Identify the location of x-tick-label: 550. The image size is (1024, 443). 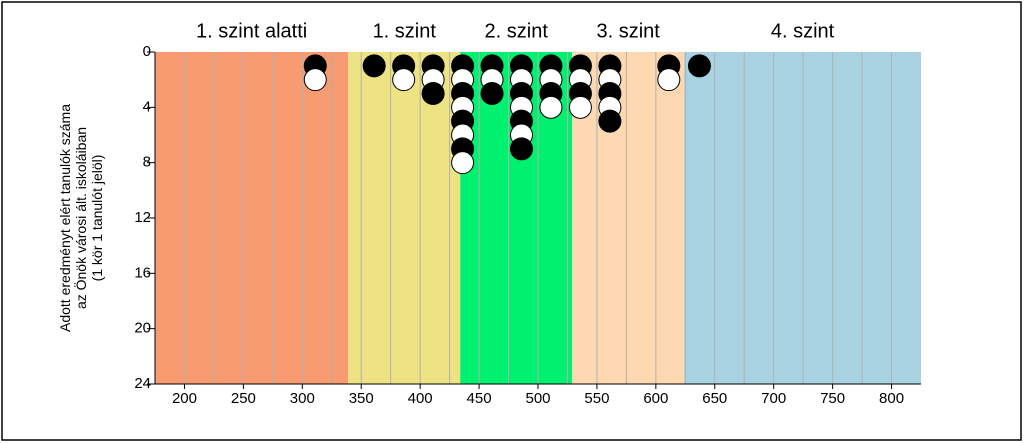
(596, 398).